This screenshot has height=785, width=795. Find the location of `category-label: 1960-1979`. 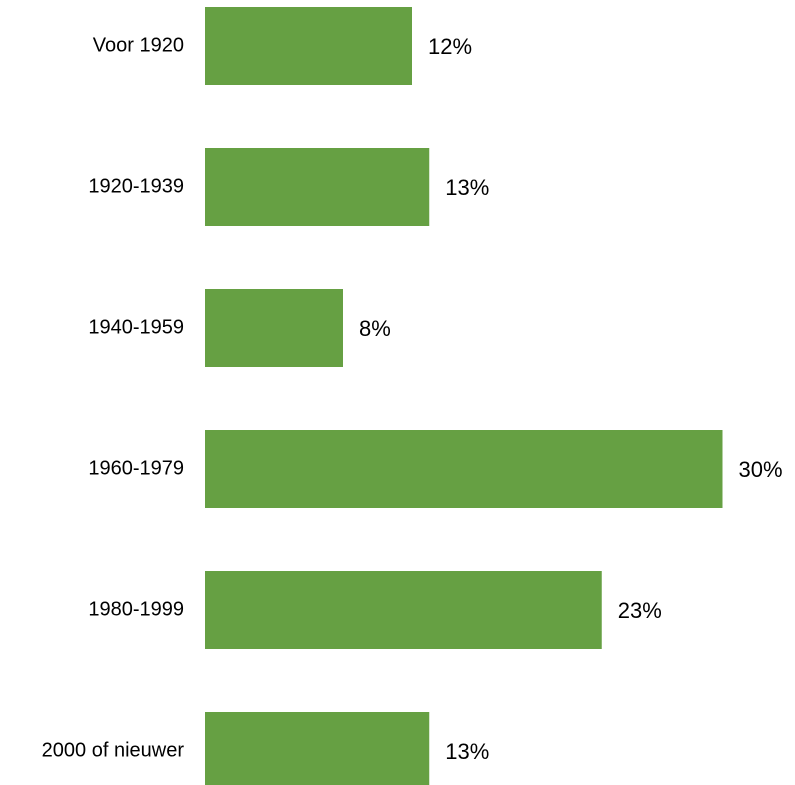

category-label: 1960-1979 is located at coordinates (136, 468).